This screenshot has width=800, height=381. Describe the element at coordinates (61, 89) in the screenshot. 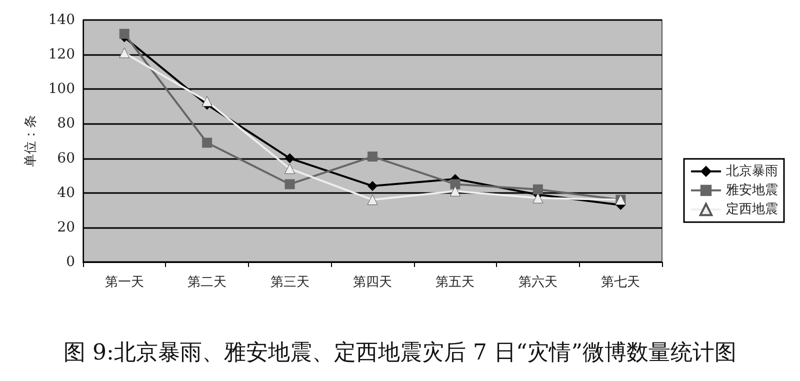

I see `y-tick-label: 100` at that location.